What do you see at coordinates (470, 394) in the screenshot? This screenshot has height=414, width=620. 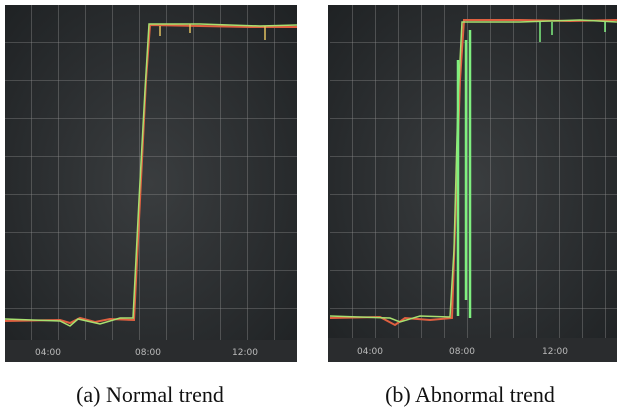 I see `caption: (b) Abnormal trend` at bounding box center [470, 394].